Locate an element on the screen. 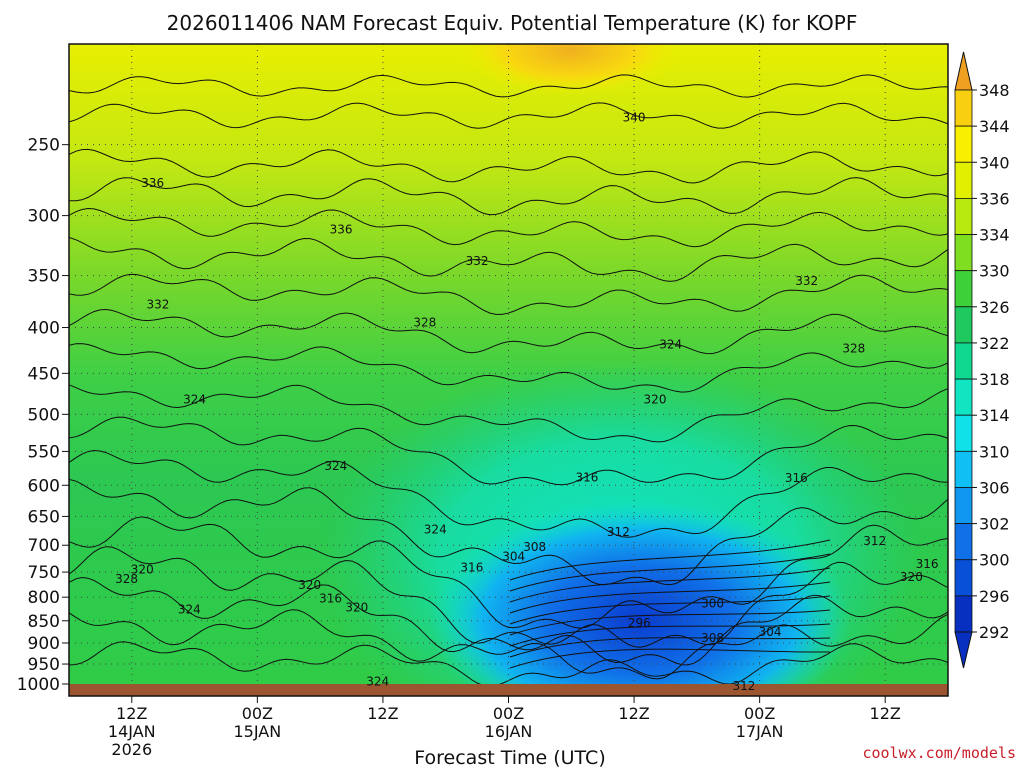  colorbar-label: 318 is located at coordinates (994, 379).